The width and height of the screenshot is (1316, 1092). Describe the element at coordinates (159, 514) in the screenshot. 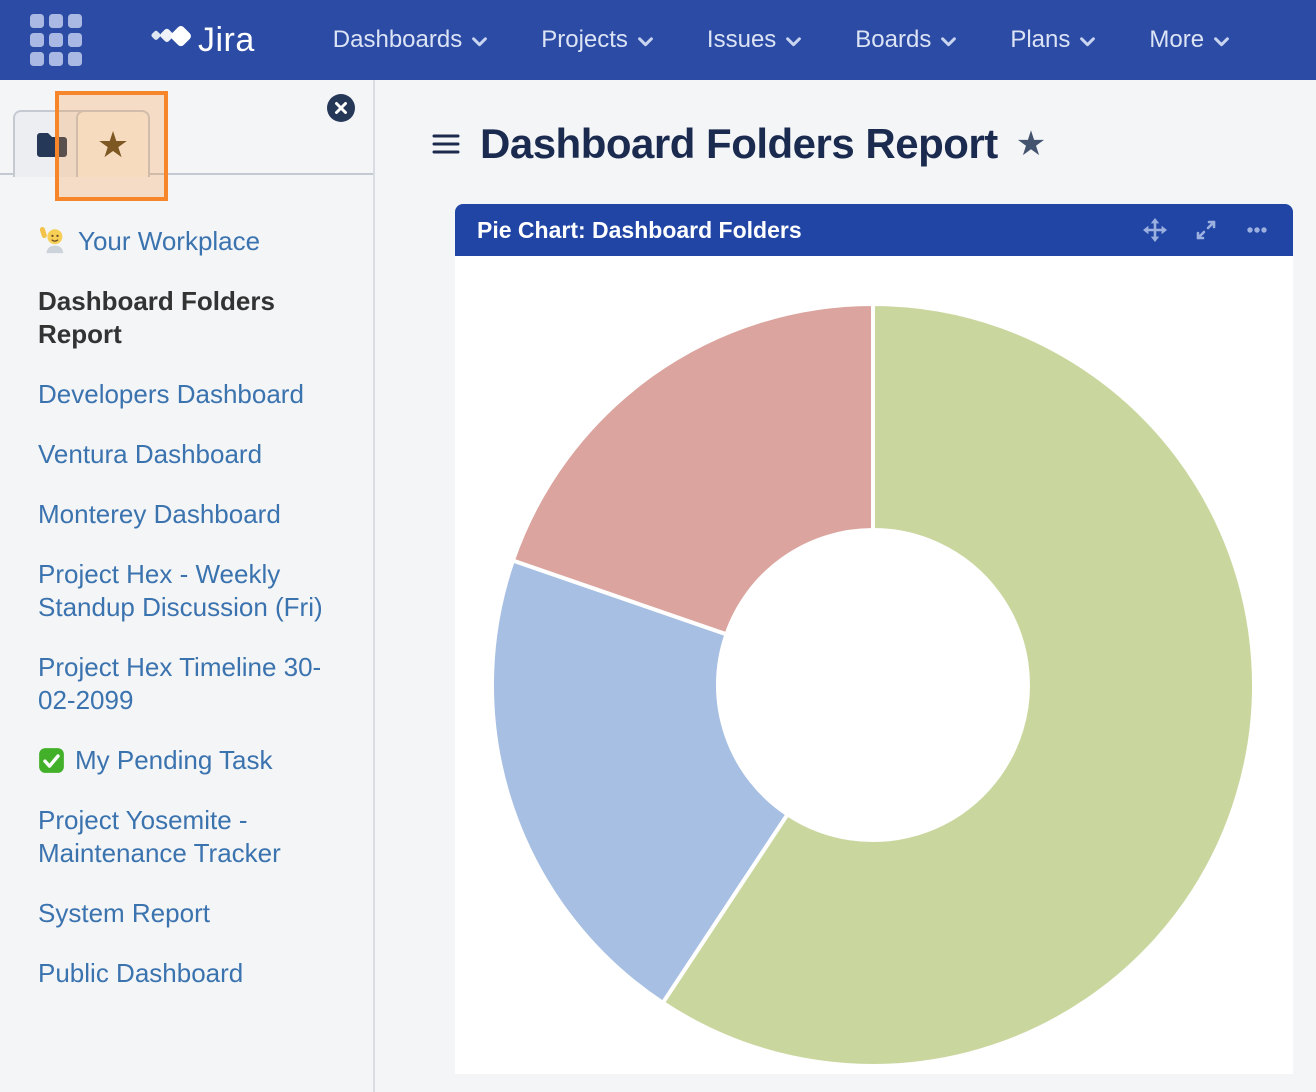

I see `sidebar-item-label: Monterey Dashboard` at that location.